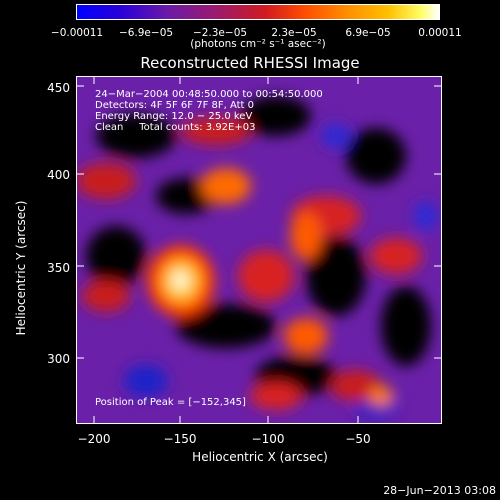 The image size is (500, 500). What do you see at coordinates (58, 88) in the screenshot?
I see `y-tick-label: 450` at bounding box center [58, 88].